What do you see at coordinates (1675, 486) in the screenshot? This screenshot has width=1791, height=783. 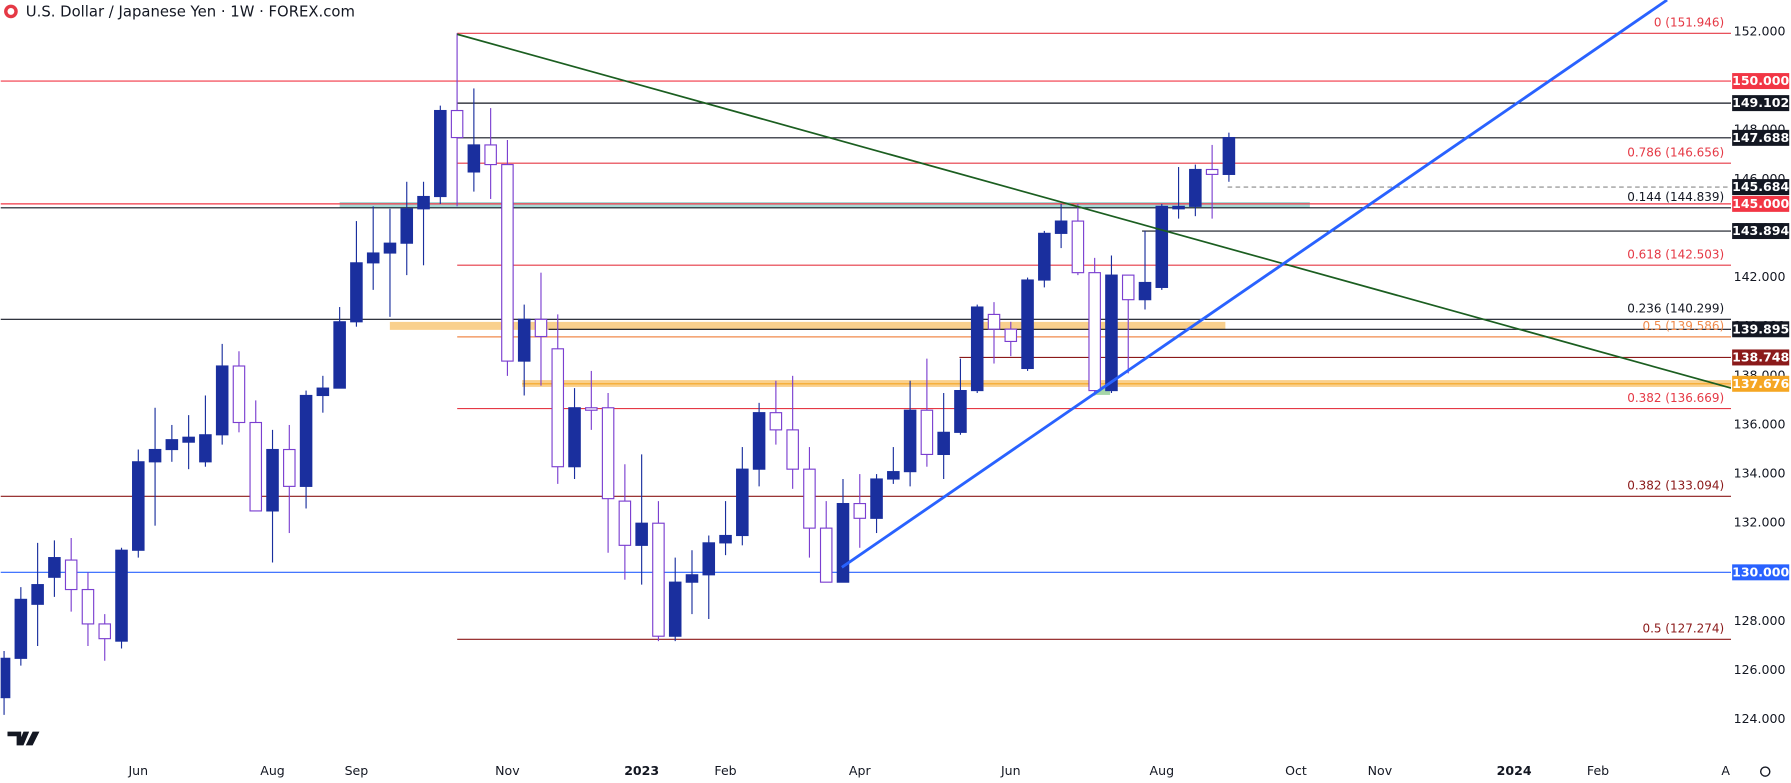 I see `fib-label: 0.382 (133.094)` at bounding box center [1675, 486].